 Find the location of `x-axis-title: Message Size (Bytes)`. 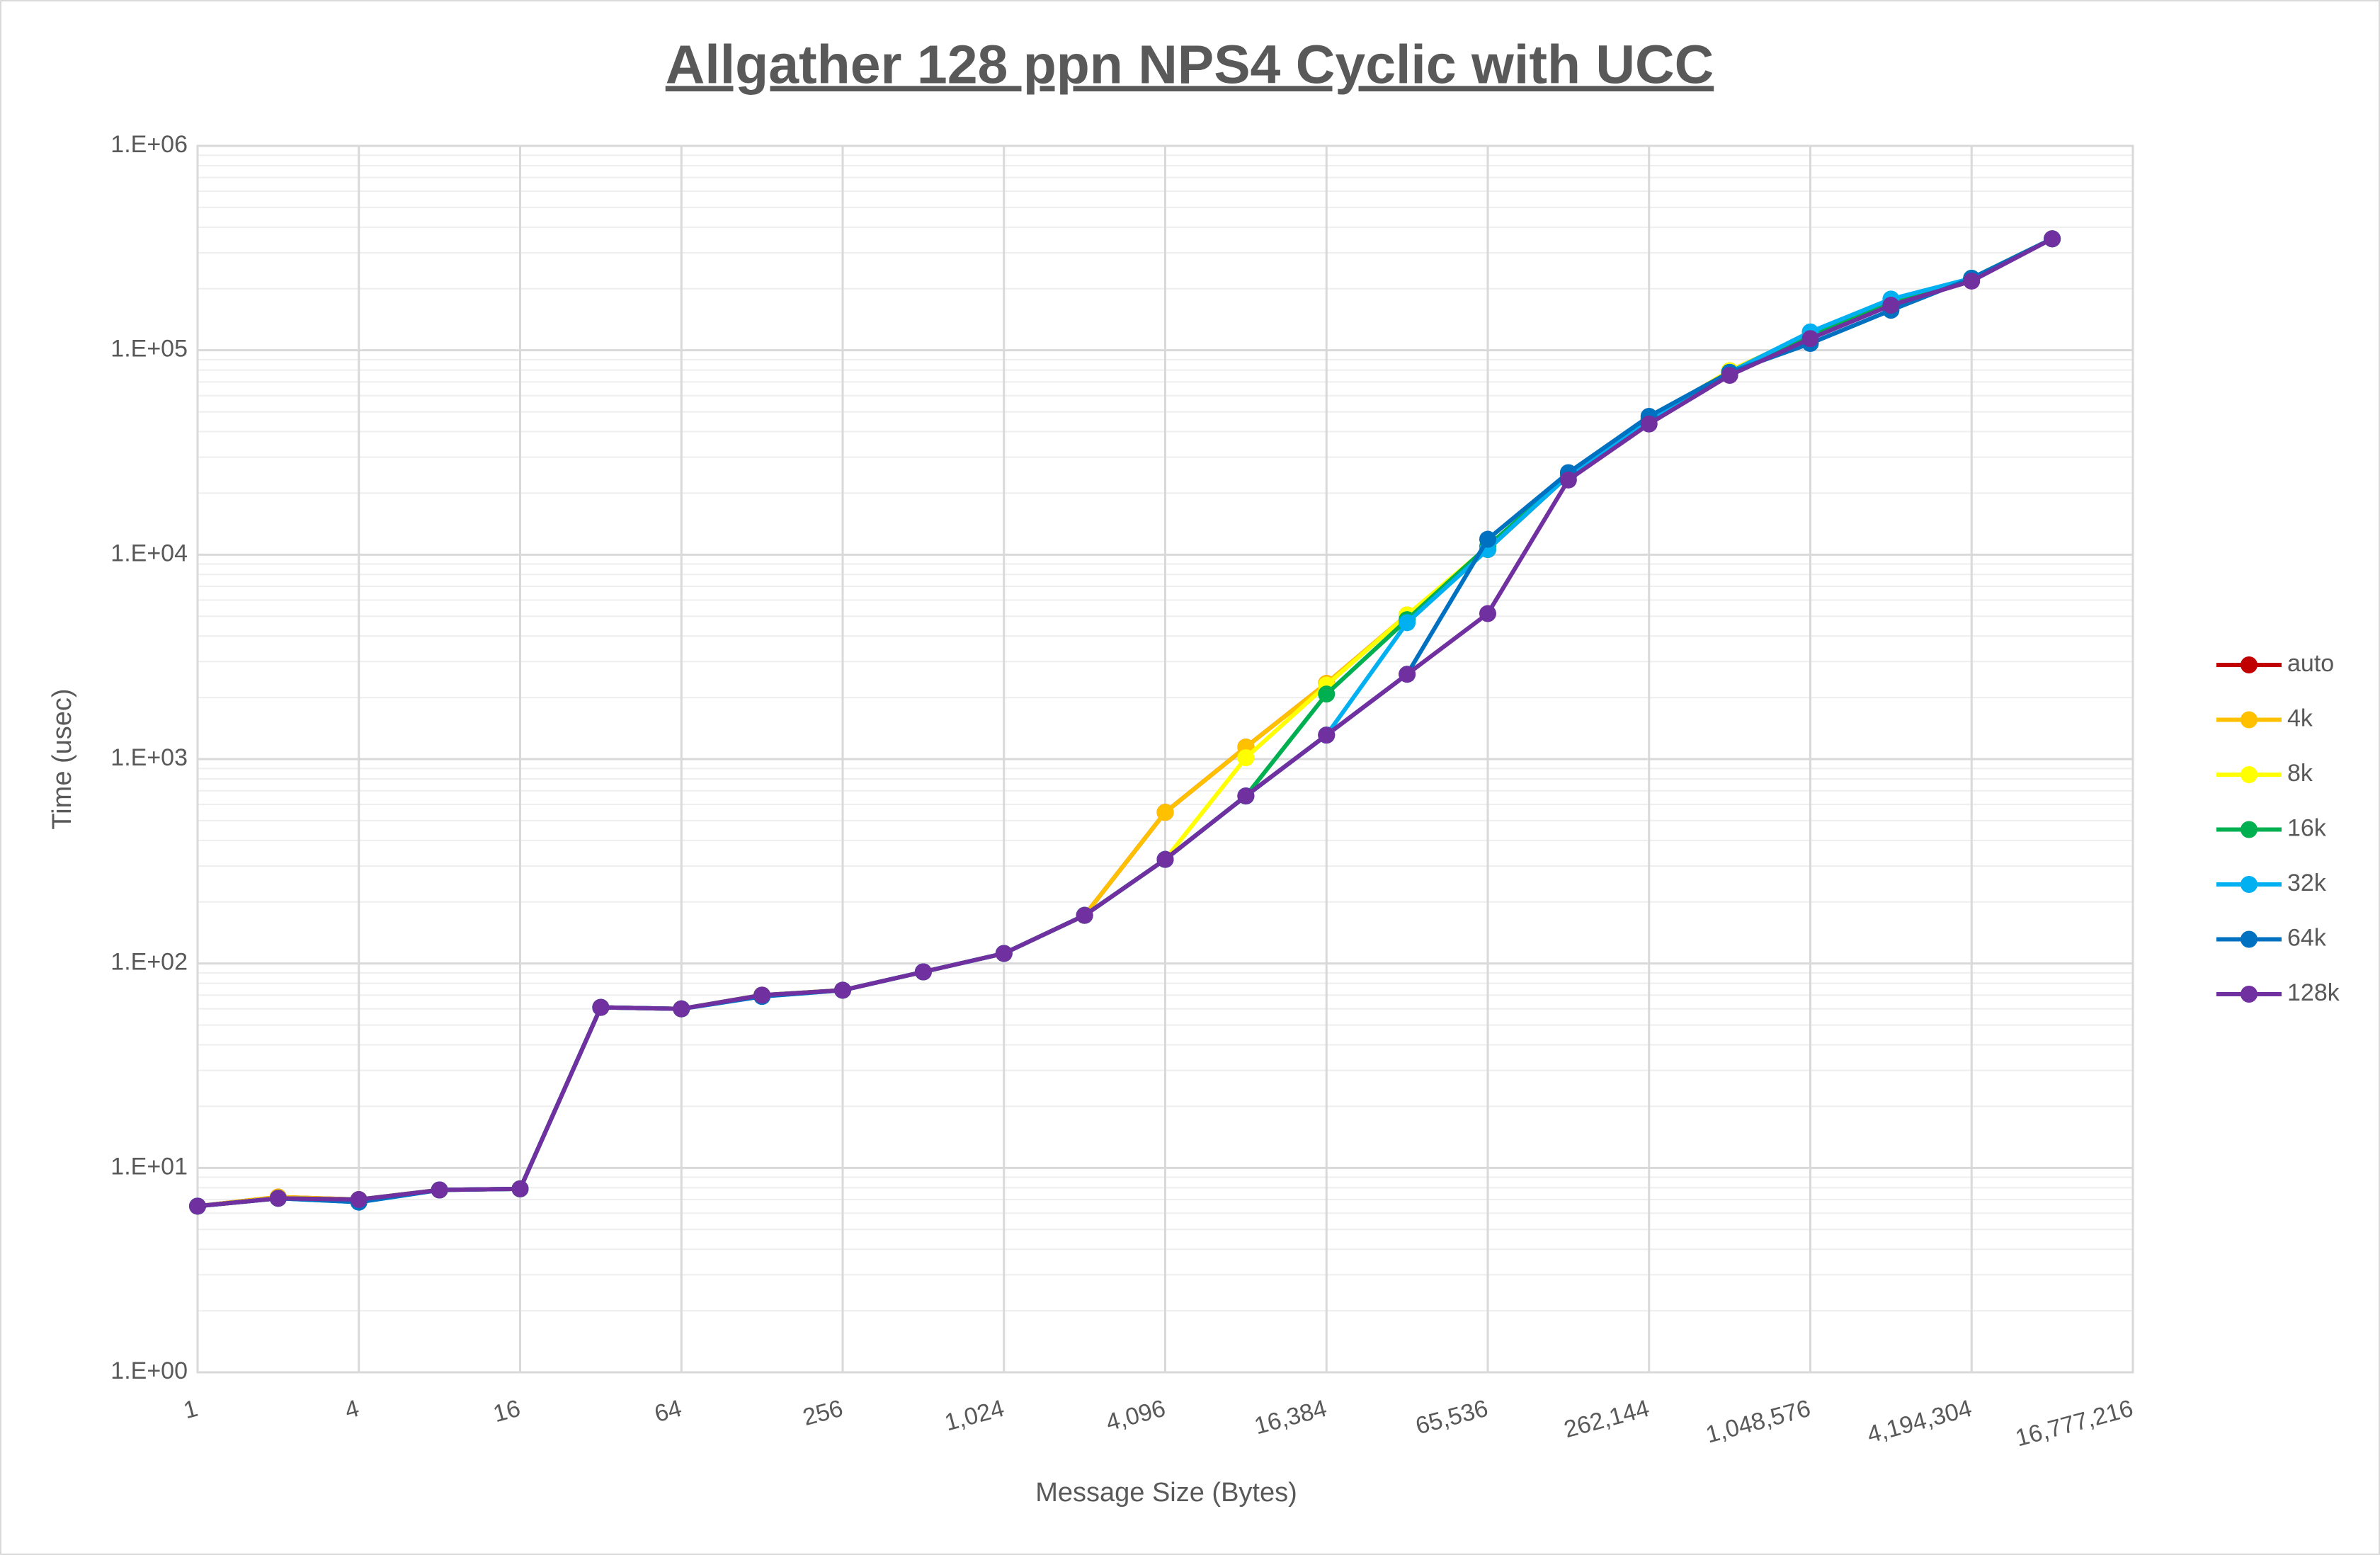

x-axis-title: Message Size (Bytes) is located at coordinates (1166, 1493).